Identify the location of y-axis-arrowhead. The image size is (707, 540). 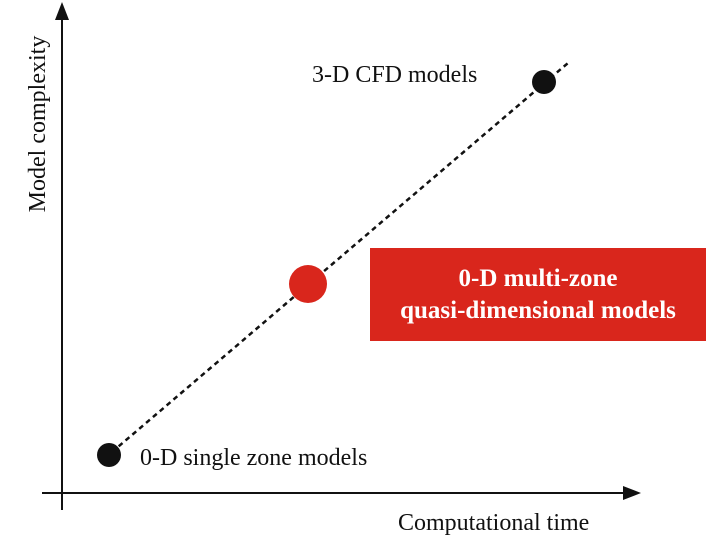
(62, 11).